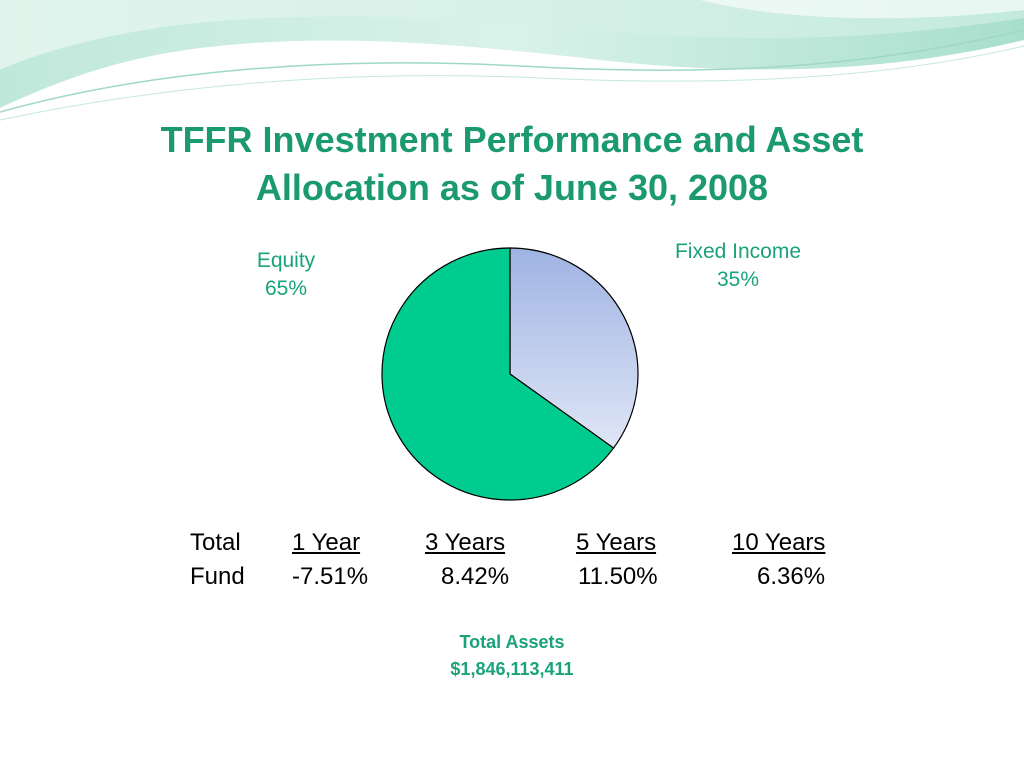  I want to click on title-line-2: Allocation as of June 30, 2008, so click(512, 187).